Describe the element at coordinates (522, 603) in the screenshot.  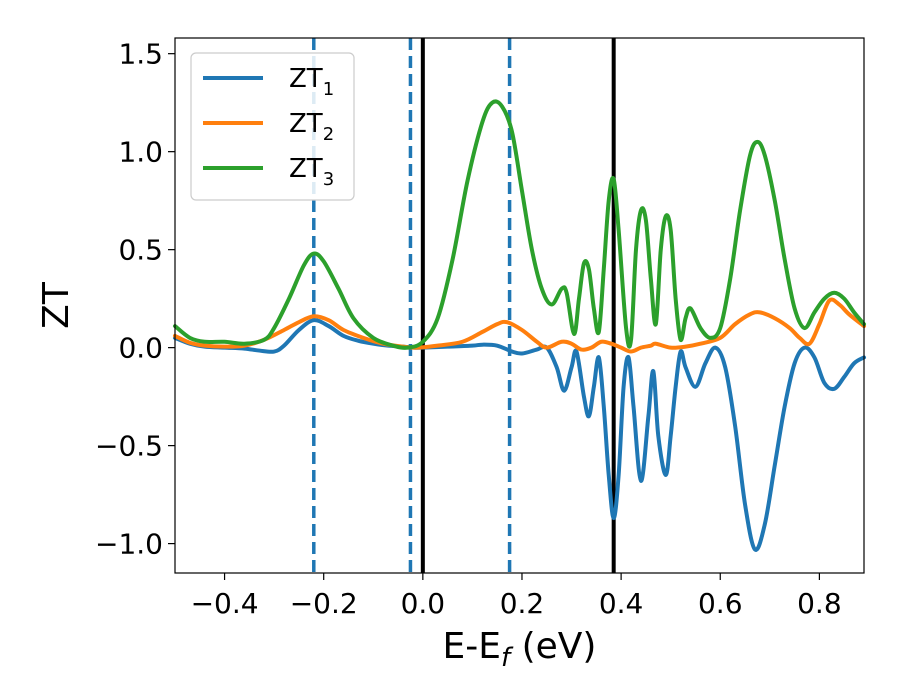
I see `x-tick-label: 0.2` at that location.